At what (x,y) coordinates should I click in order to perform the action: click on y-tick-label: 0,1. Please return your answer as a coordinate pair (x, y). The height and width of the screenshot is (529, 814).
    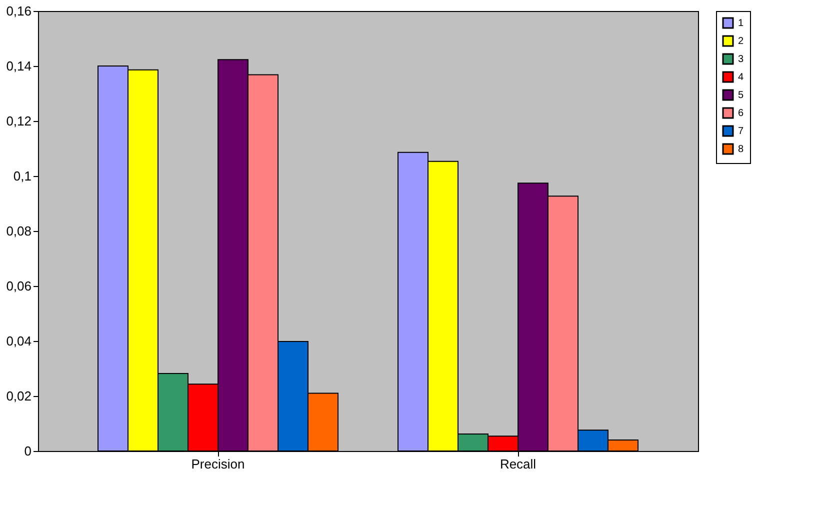
    Looking at the image, I should click on (22, 176).